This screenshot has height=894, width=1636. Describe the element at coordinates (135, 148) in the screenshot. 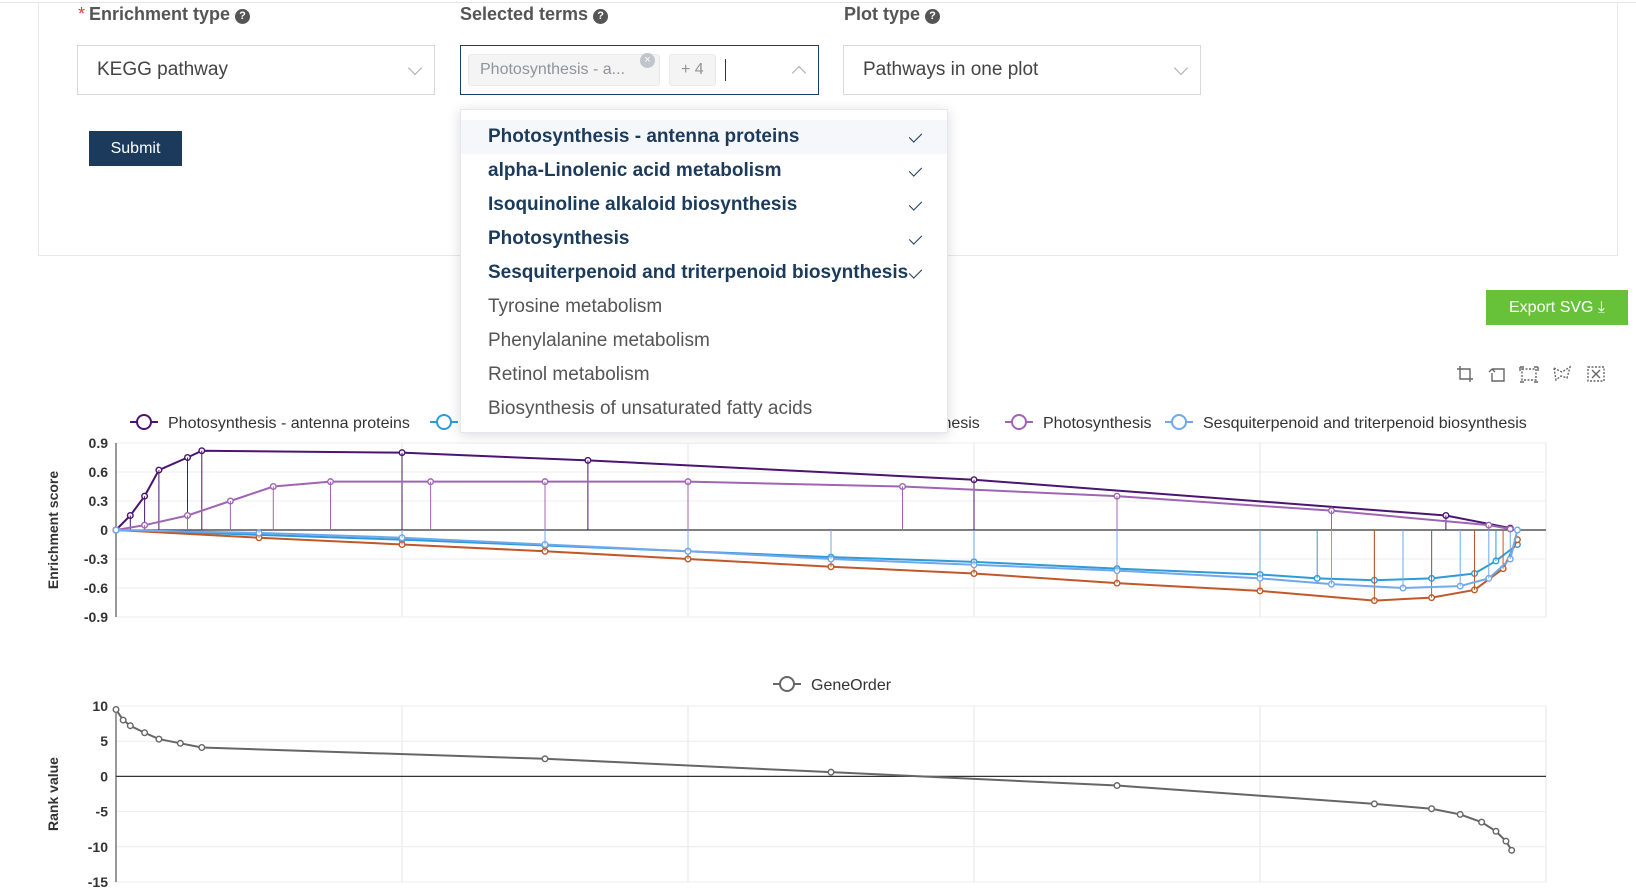

I see `submit-button: Submit` at that location.